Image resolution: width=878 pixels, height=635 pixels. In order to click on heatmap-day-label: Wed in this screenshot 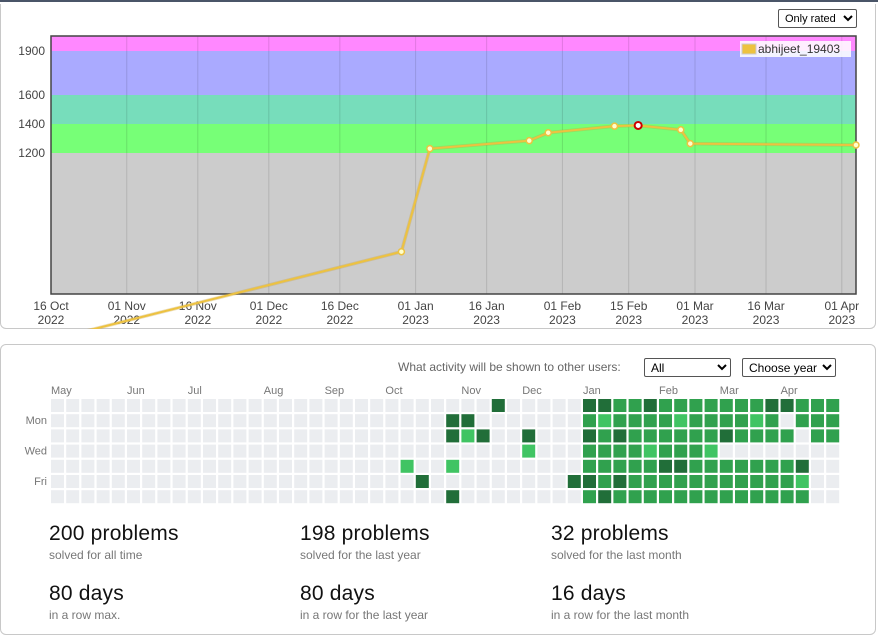, I will do `click(36, 452)`.